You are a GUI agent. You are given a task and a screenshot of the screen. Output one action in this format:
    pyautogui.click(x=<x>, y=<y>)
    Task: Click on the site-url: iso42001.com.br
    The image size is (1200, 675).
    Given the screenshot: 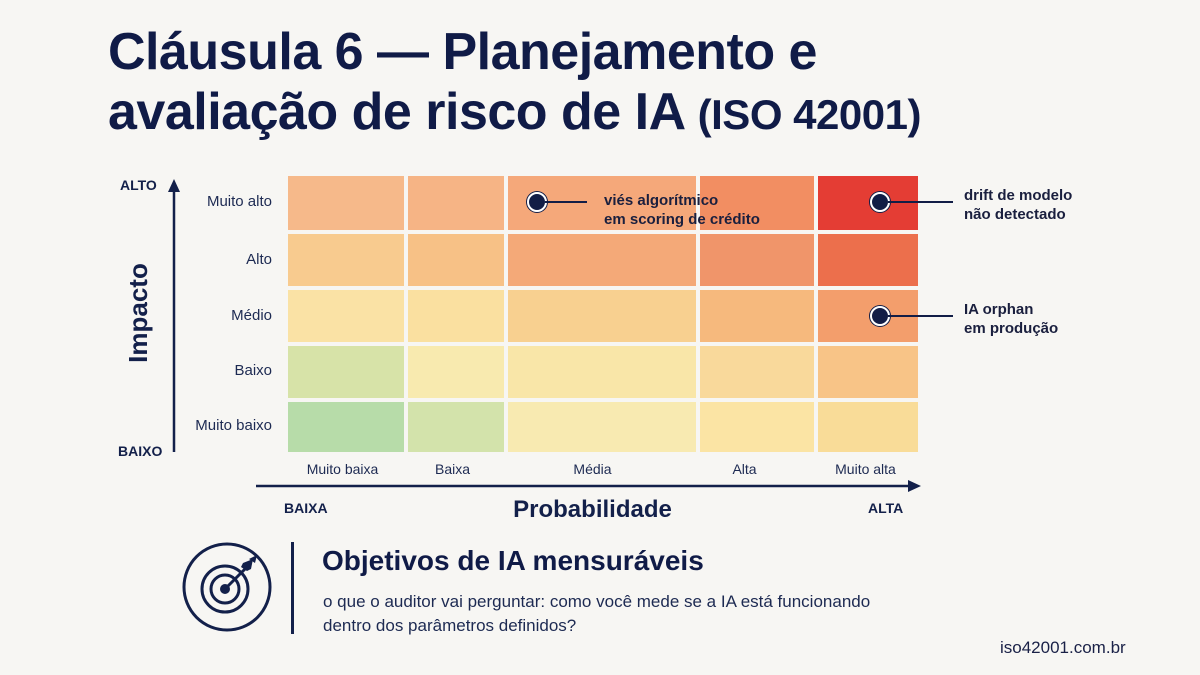 What is the action you would take?
    pyautogui.click(x=1063, y=647)
    